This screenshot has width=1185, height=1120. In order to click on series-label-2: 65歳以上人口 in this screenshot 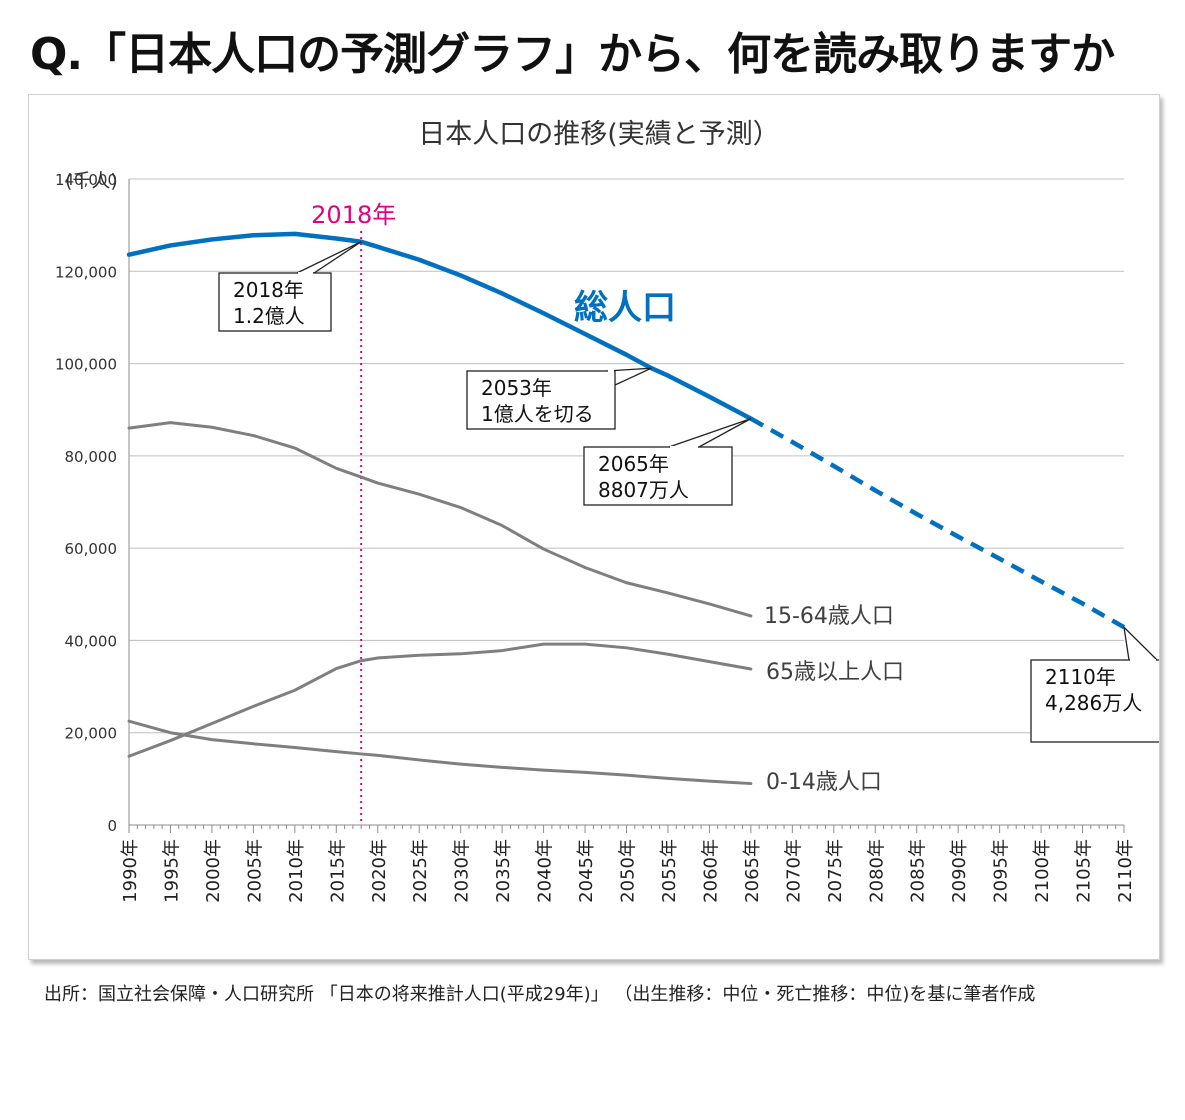, I will do `click(835, 672)`.